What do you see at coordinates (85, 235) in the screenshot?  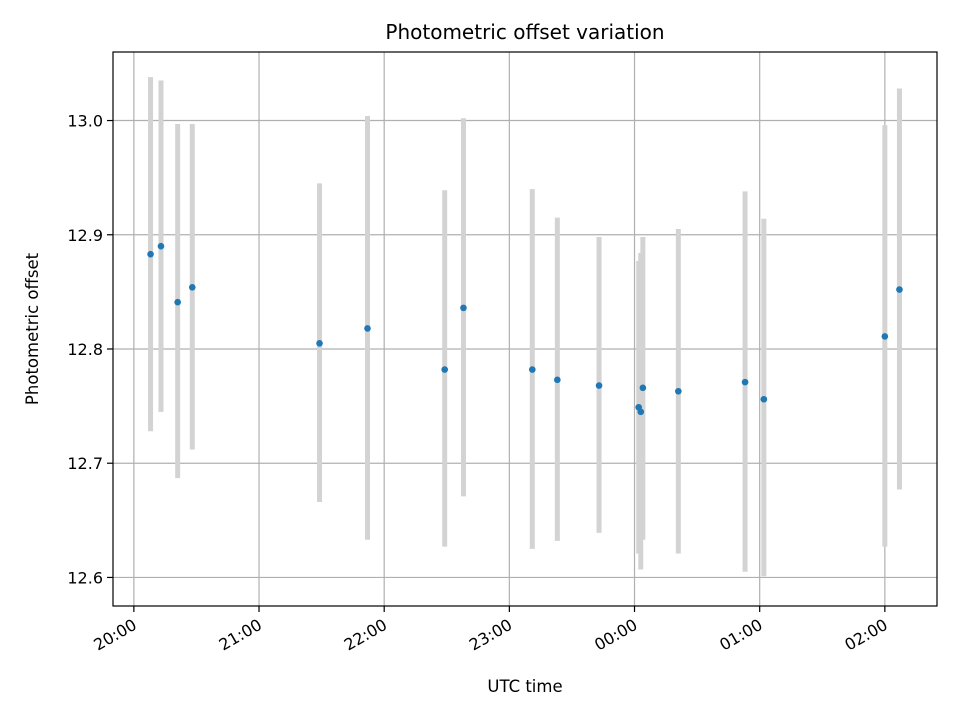 I see `y-tick-label: 12.9` at bounding box center [85, 235].